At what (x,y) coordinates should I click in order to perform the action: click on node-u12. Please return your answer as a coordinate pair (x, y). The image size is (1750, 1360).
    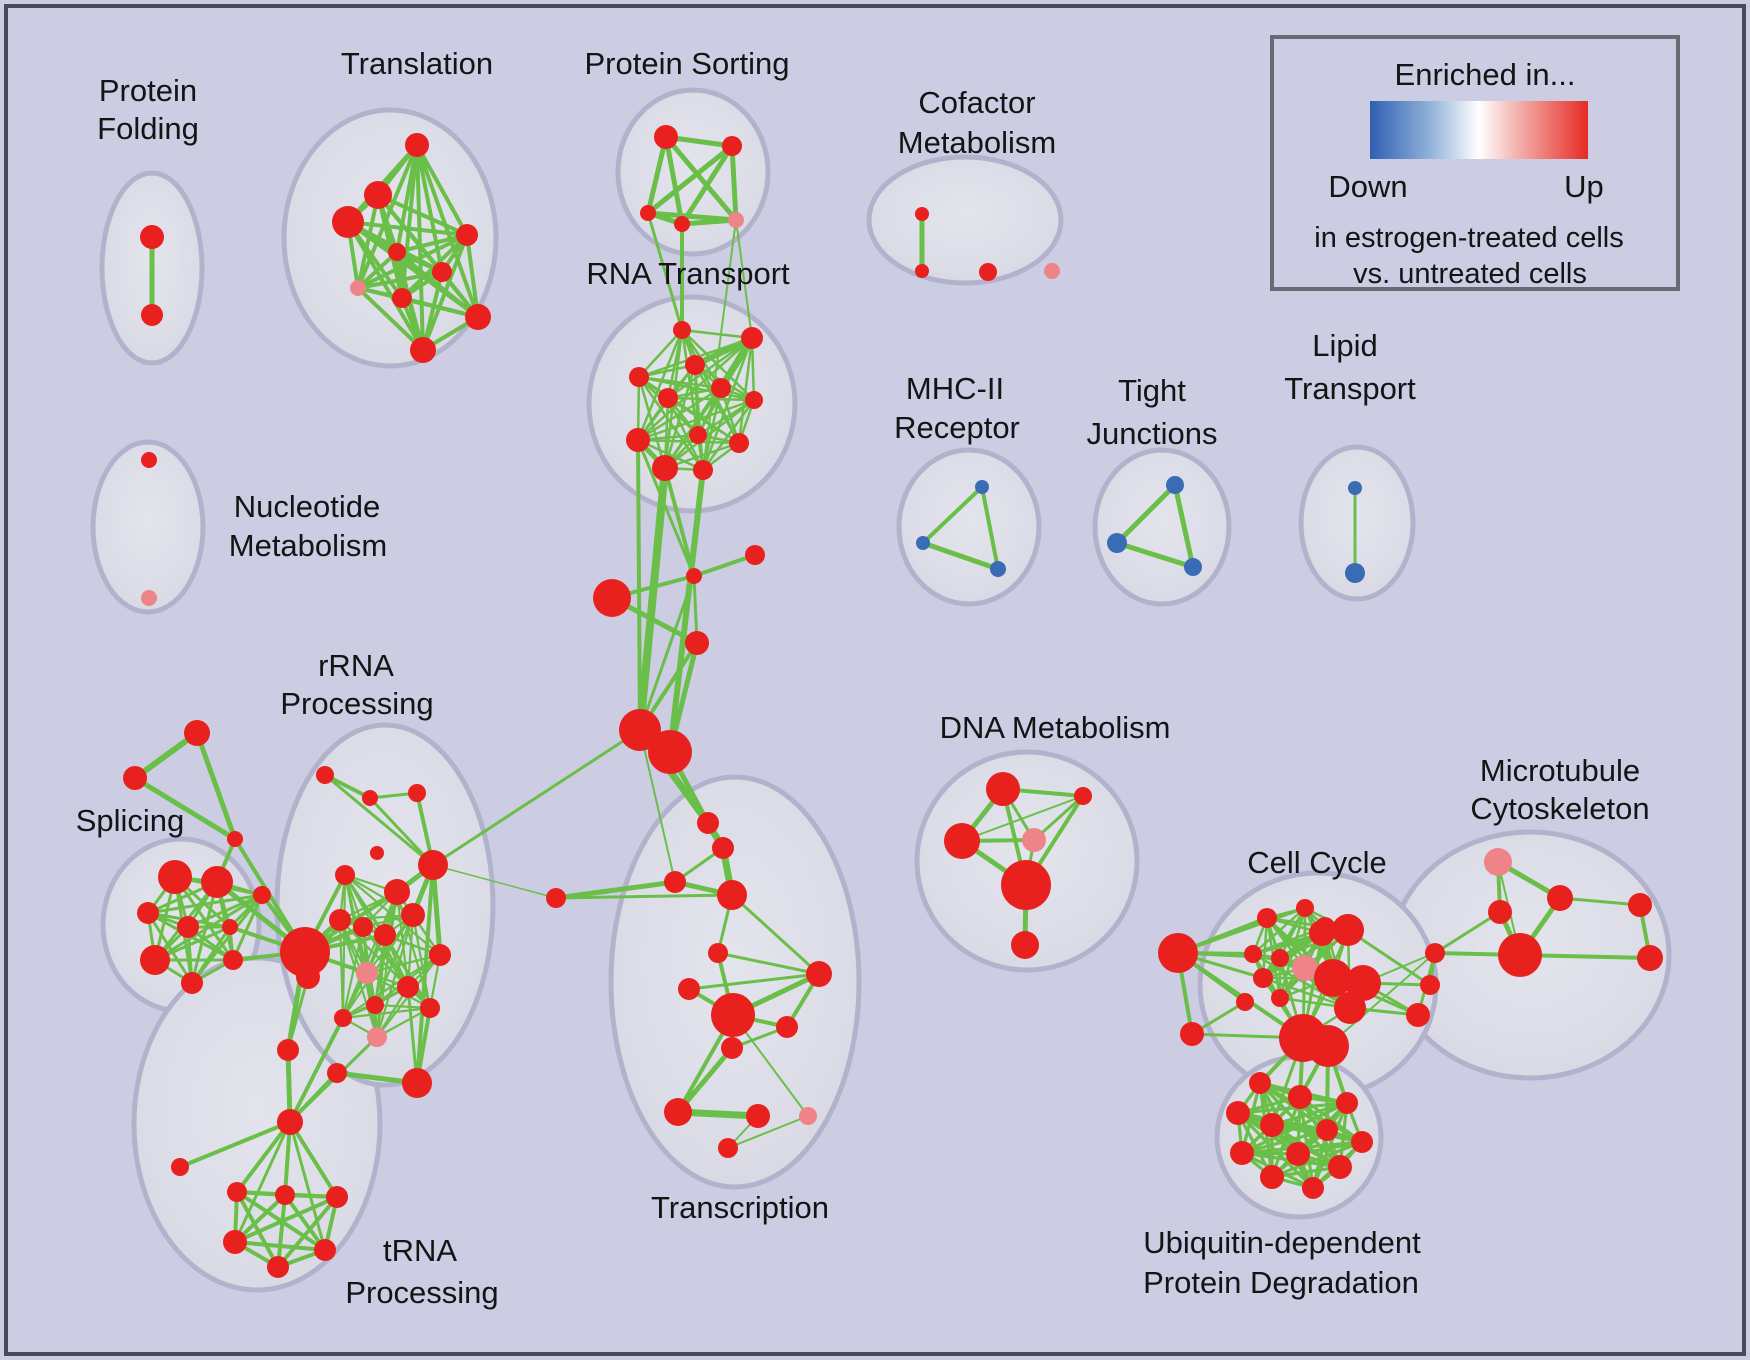
    Looking at the image, I should click on (1313, 1188).